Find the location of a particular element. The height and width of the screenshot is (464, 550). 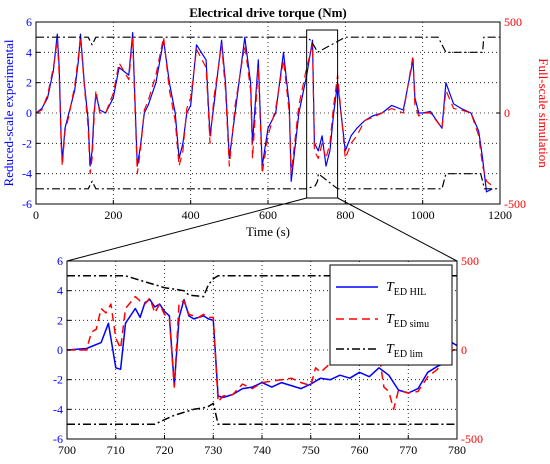

legend-box is located at coordinates (391, 315).